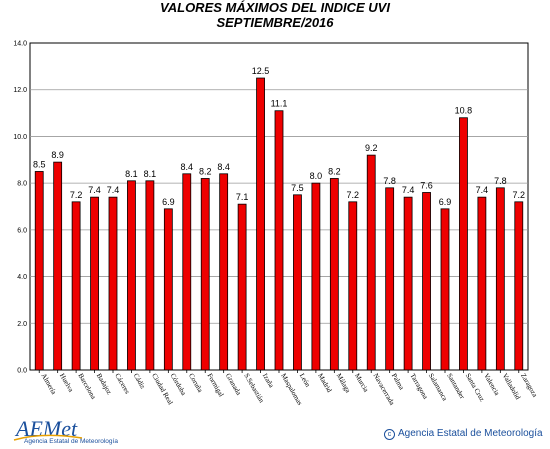  Describe the element at coordinates (297, 188) in the screenshot. I see `bar-value-label: 7.5` at that location.